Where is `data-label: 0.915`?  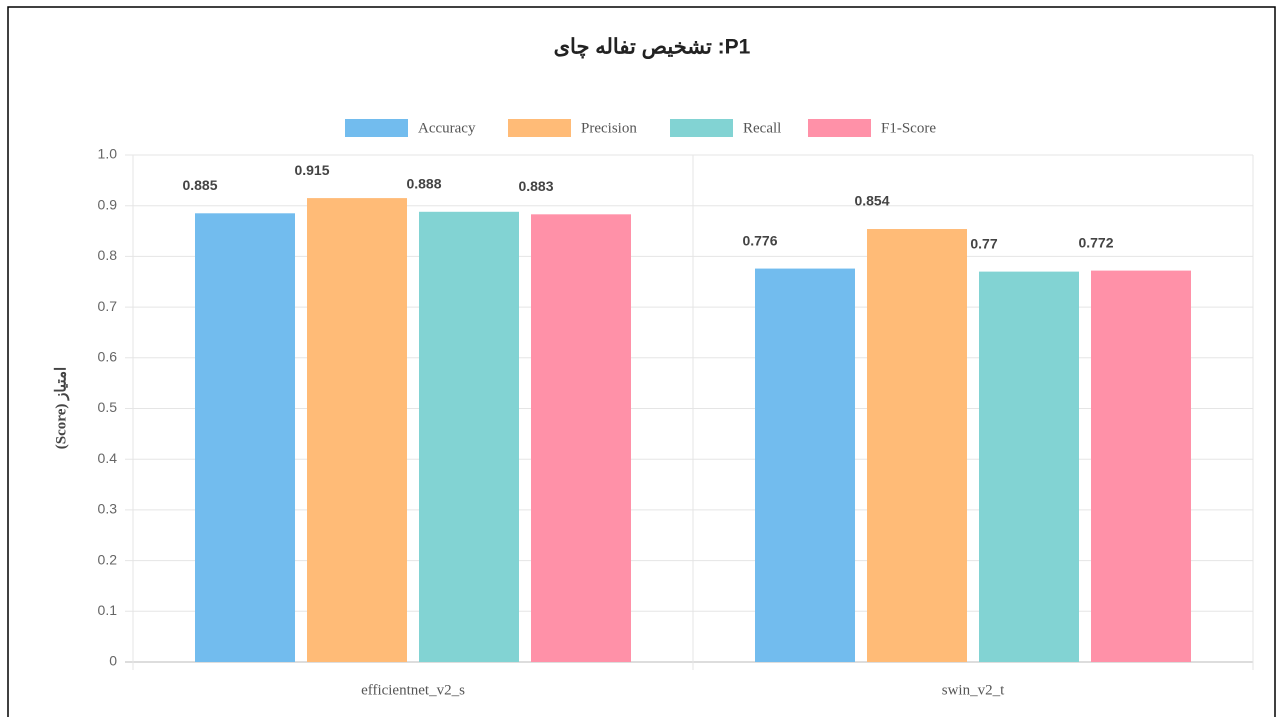
data-label: 0.915 is located at coordinates (311, 170).